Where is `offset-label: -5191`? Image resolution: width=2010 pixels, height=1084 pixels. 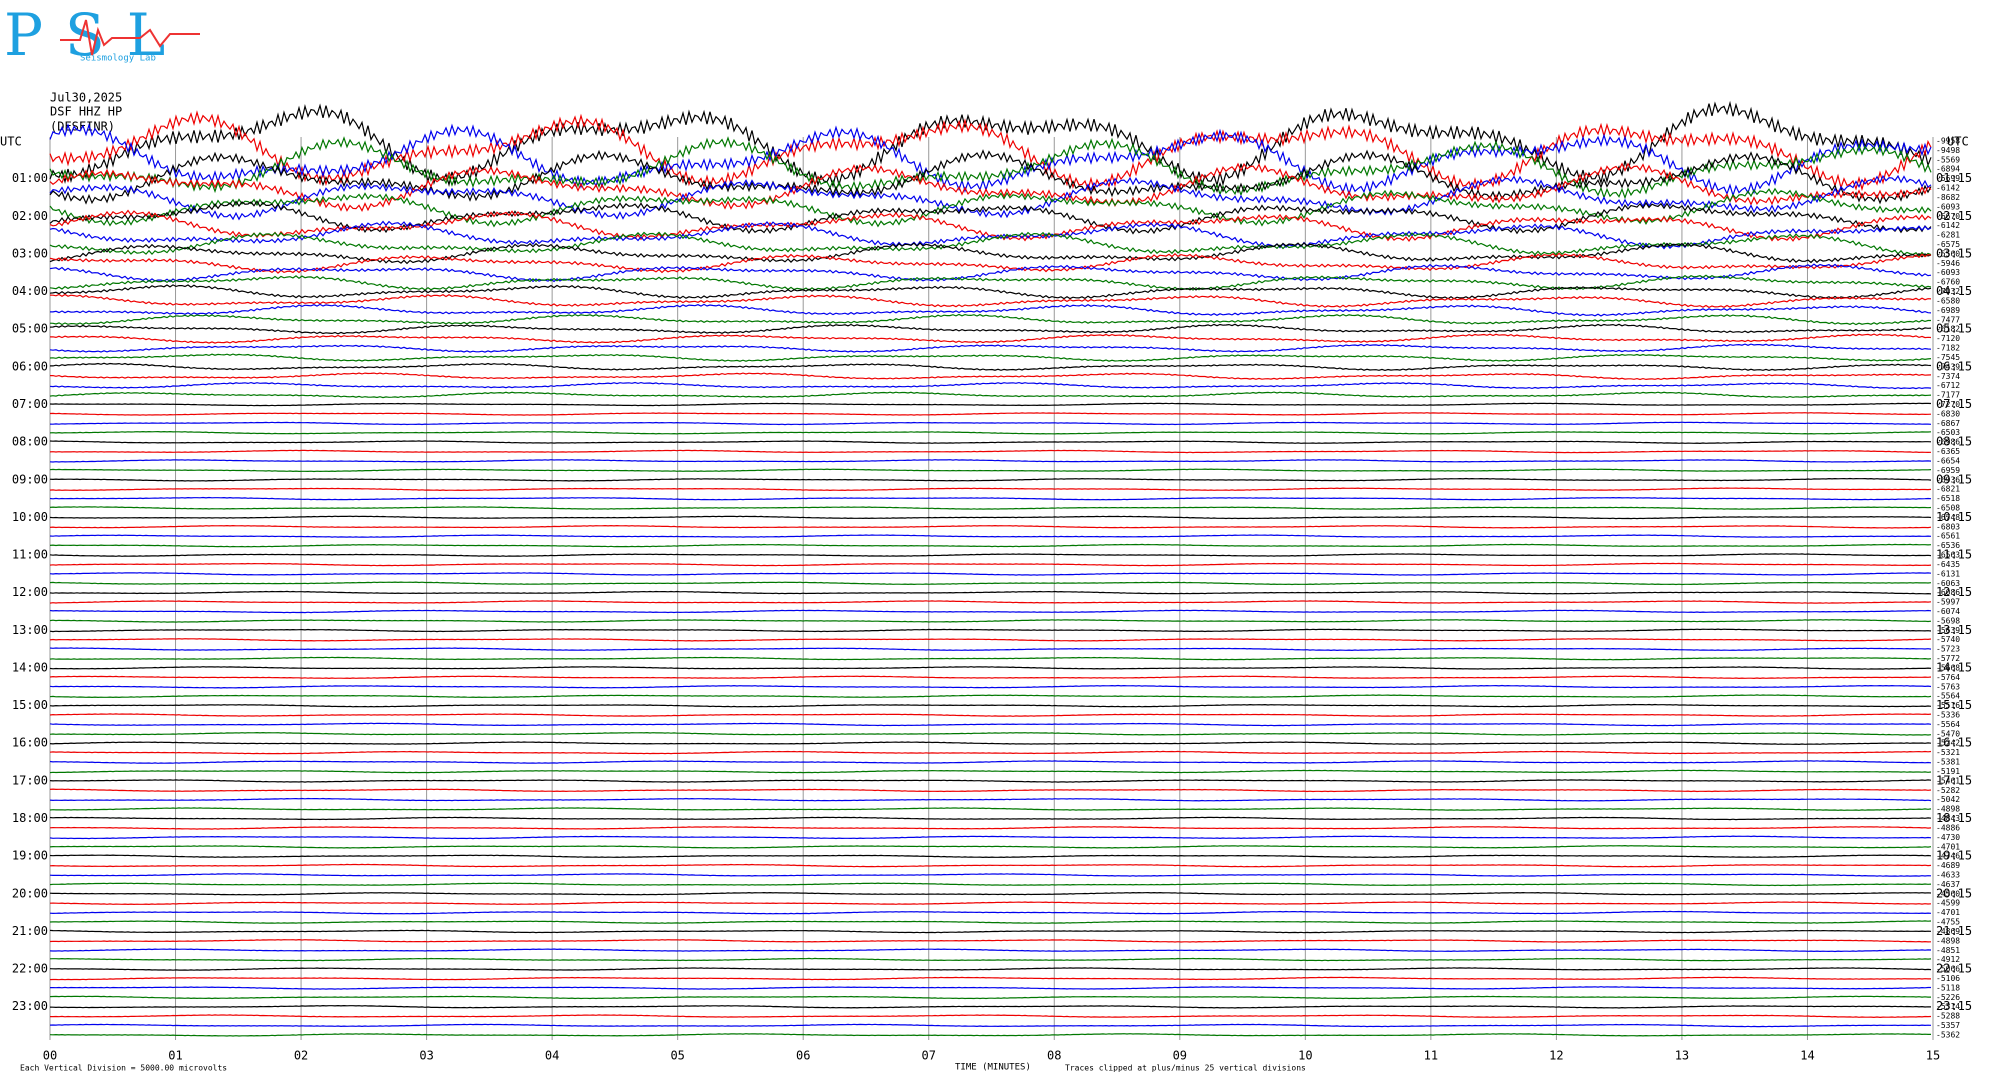 offset-label: -5191 is located at coordinates (1948, 771).